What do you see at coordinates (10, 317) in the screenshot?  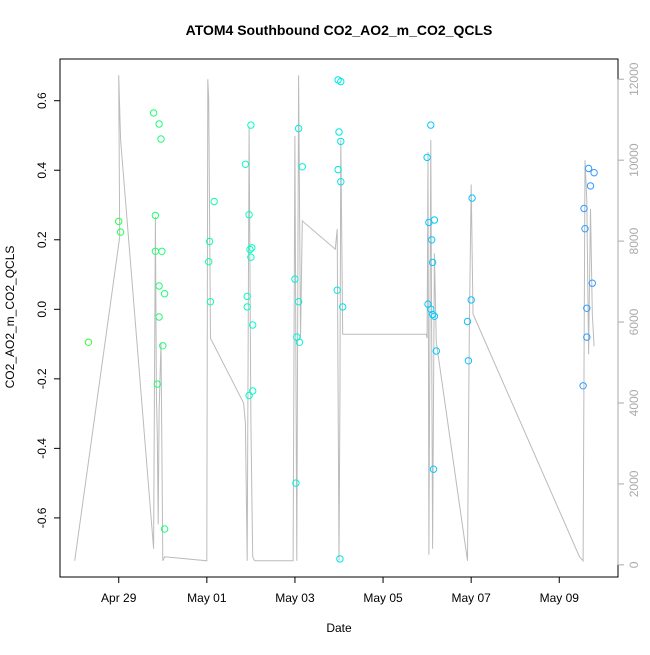 I see `y-axis-label: CO2_AO2_m_CO2_QCLS` at bounding box center [10, 317].